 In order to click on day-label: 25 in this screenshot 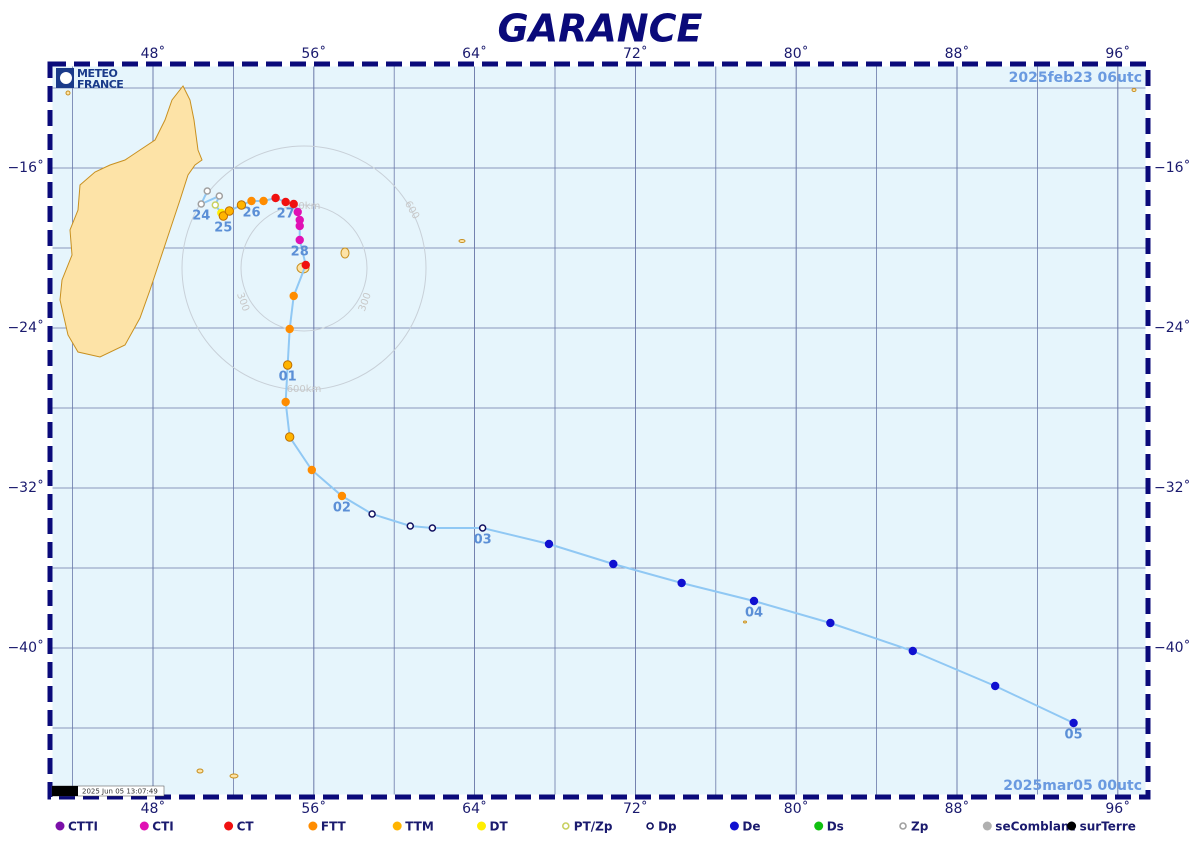, I will do `click(223, 228)`.